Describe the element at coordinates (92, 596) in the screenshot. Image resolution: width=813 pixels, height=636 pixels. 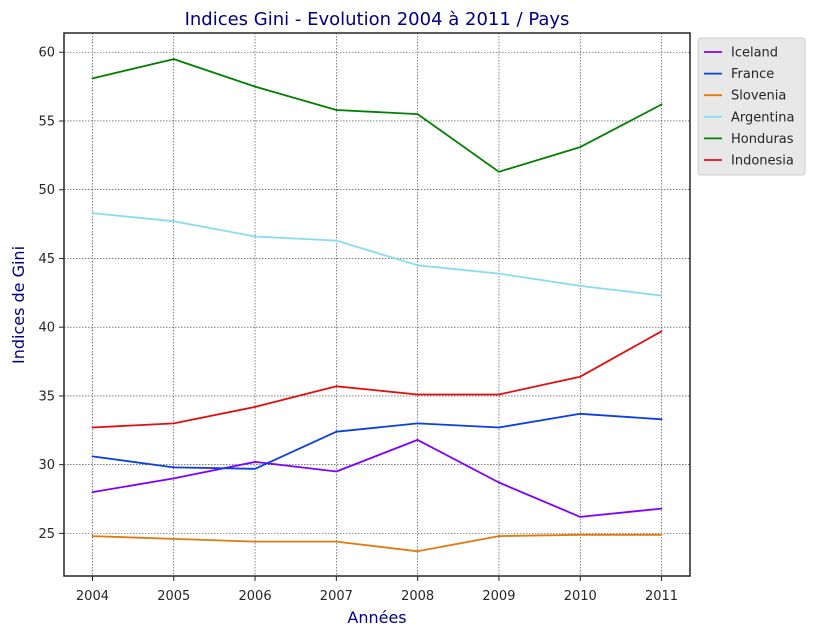
I see `x-tick-label: 2004` at that location.